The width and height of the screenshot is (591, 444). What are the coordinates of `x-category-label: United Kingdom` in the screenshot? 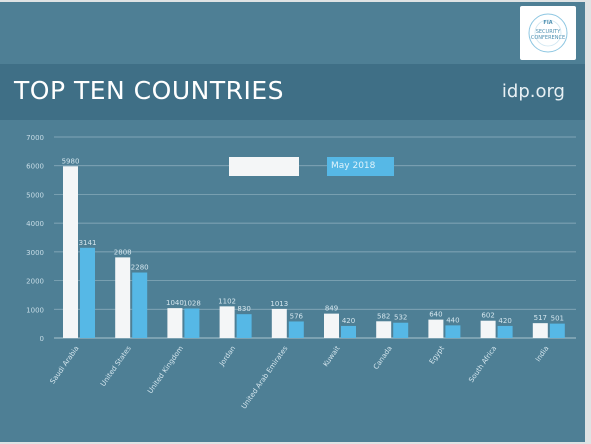 It's located at (165, 369).